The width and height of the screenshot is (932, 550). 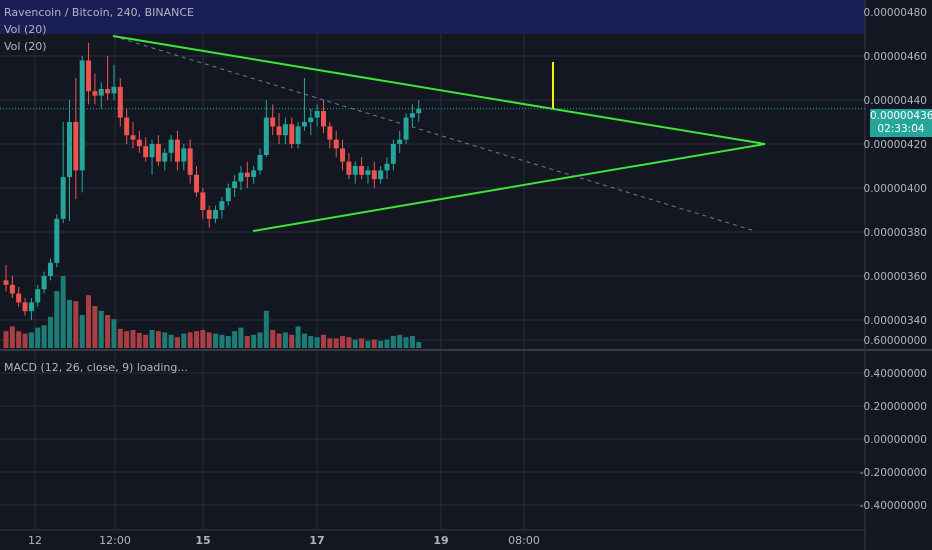 I want to click on x-tick-label: 12:00, so click(x=115, y=540).